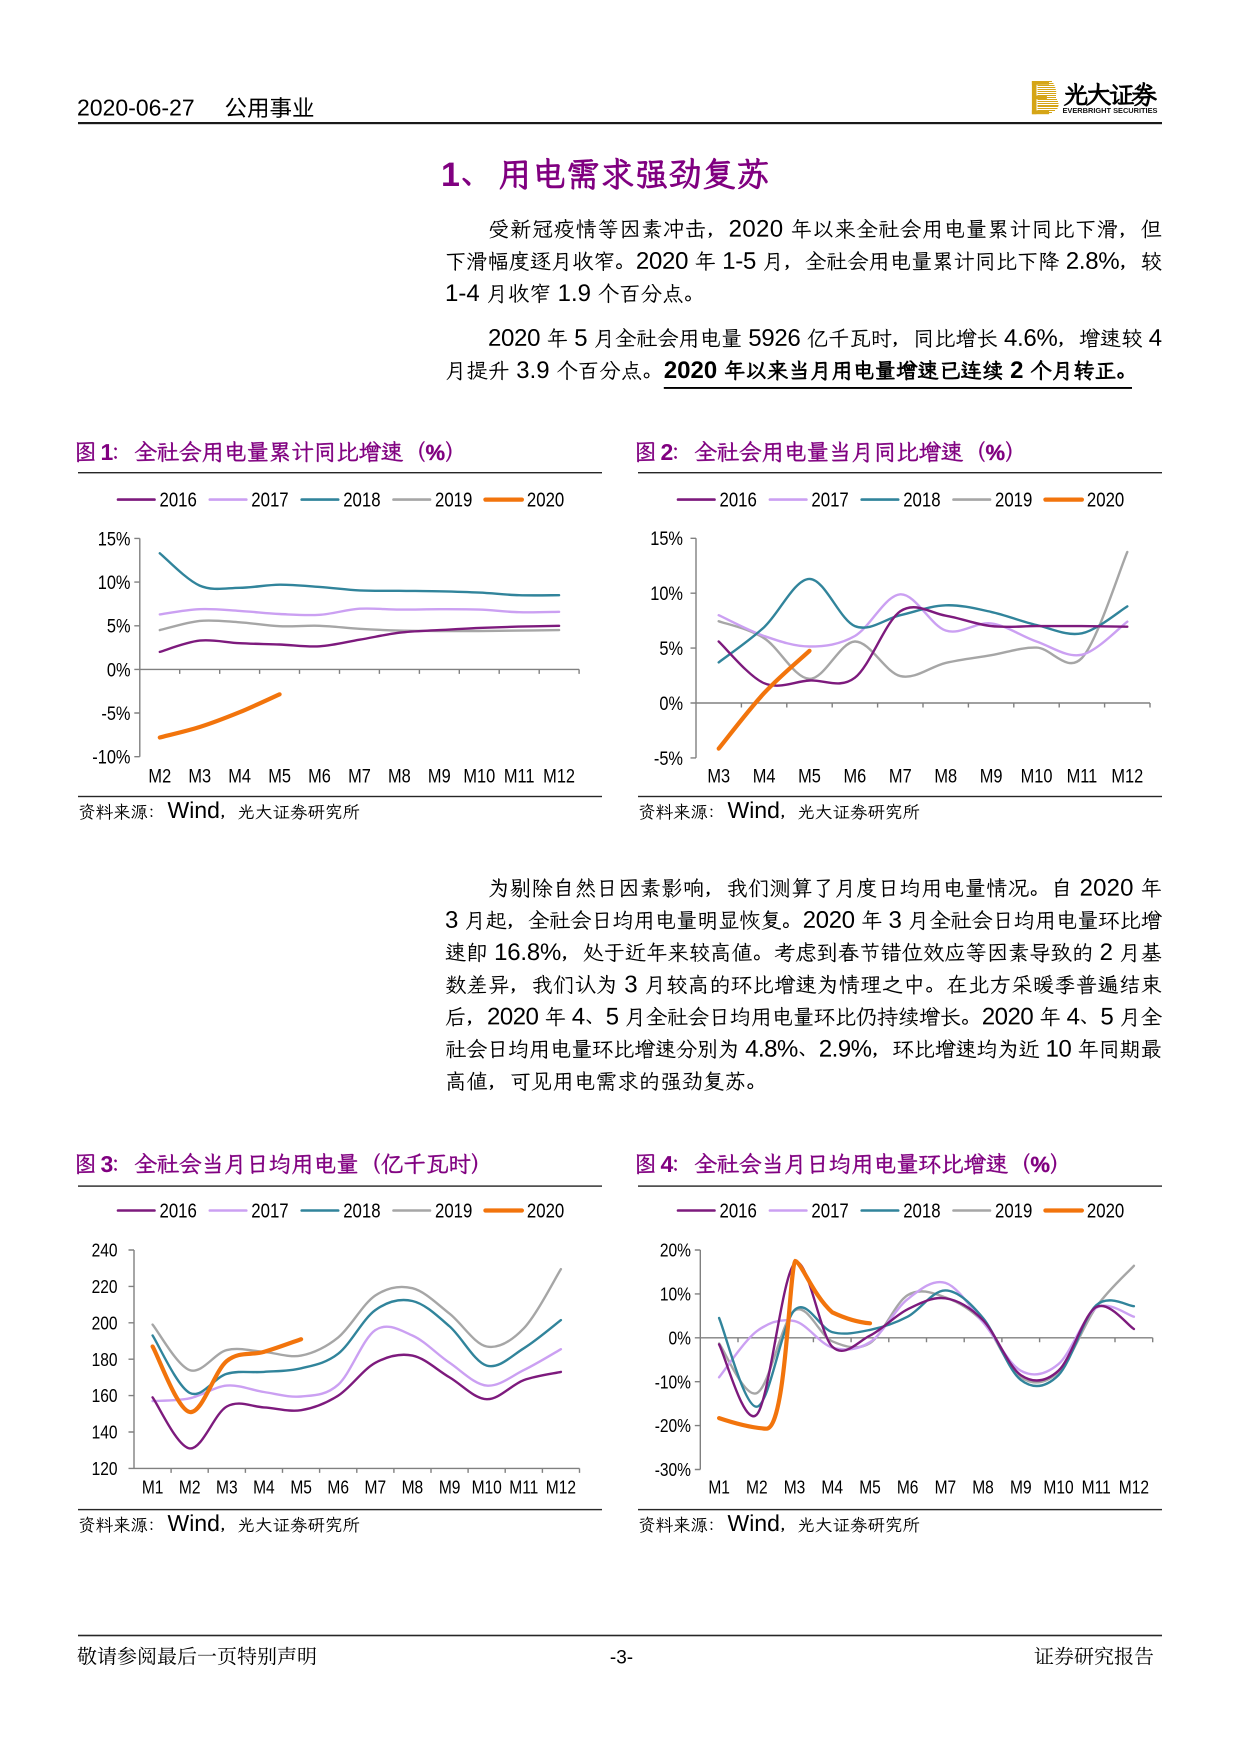 This screenshot has height=1754, width=1240. I want to click on svg-text: EVERBRIGHT SECURITIES, so click(1110, 111).